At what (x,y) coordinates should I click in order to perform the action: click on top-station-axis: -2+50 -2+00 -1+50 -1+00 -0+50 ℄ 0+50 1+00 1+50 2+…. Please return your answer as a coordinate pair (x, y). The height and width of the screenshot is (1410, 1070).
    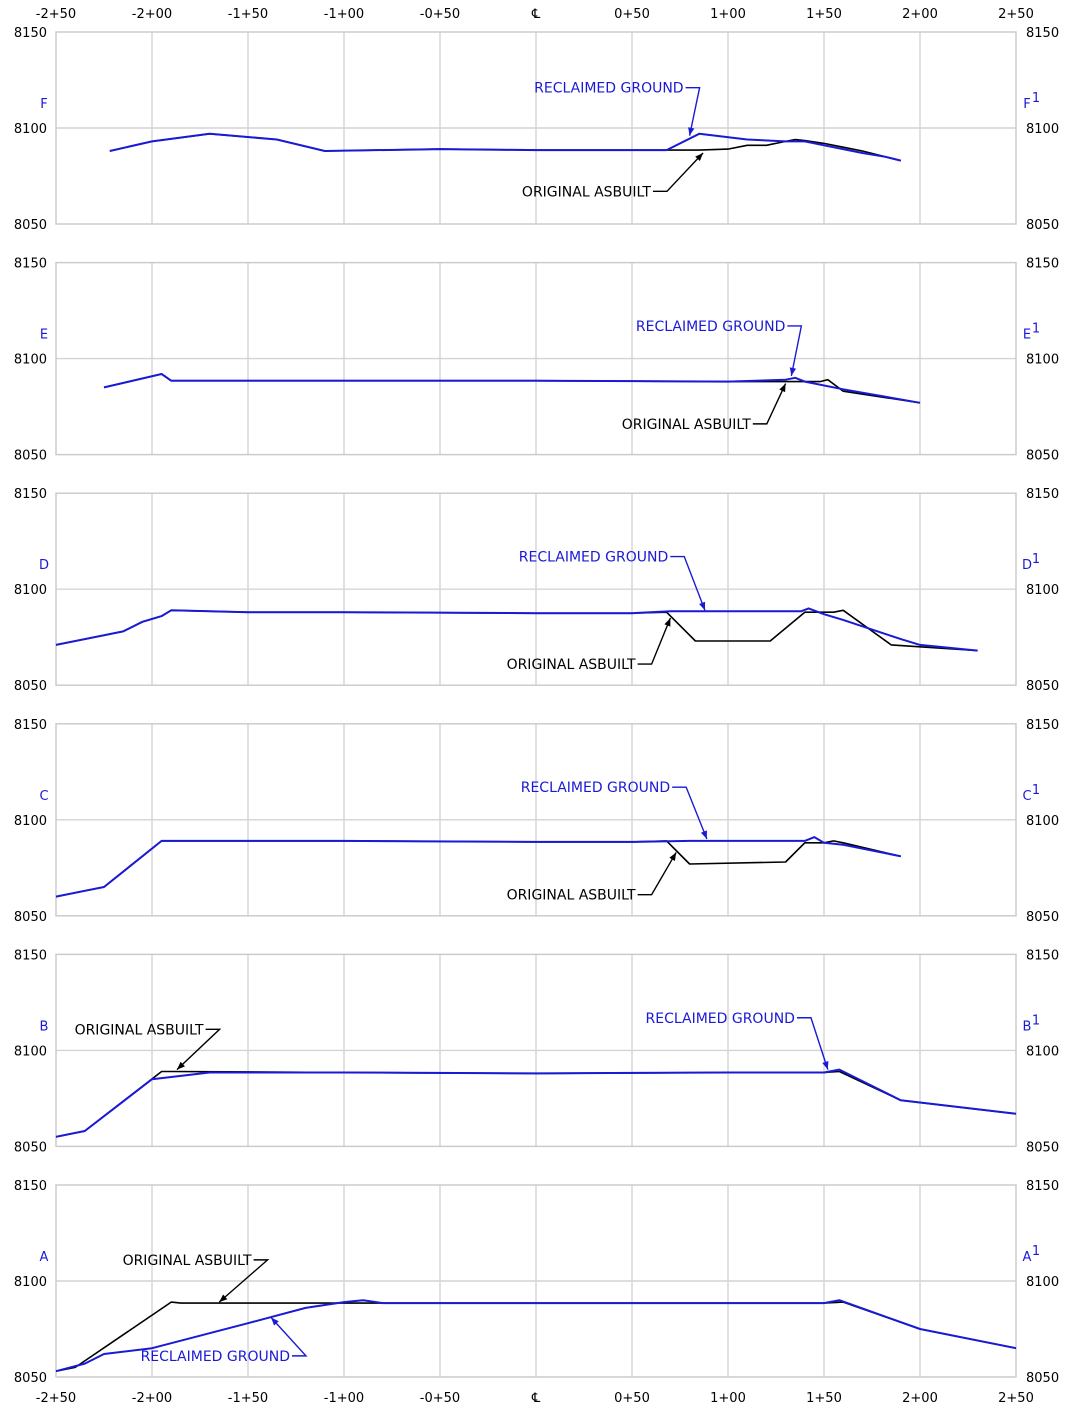
    Looking at the image, I should click on (535, 14).